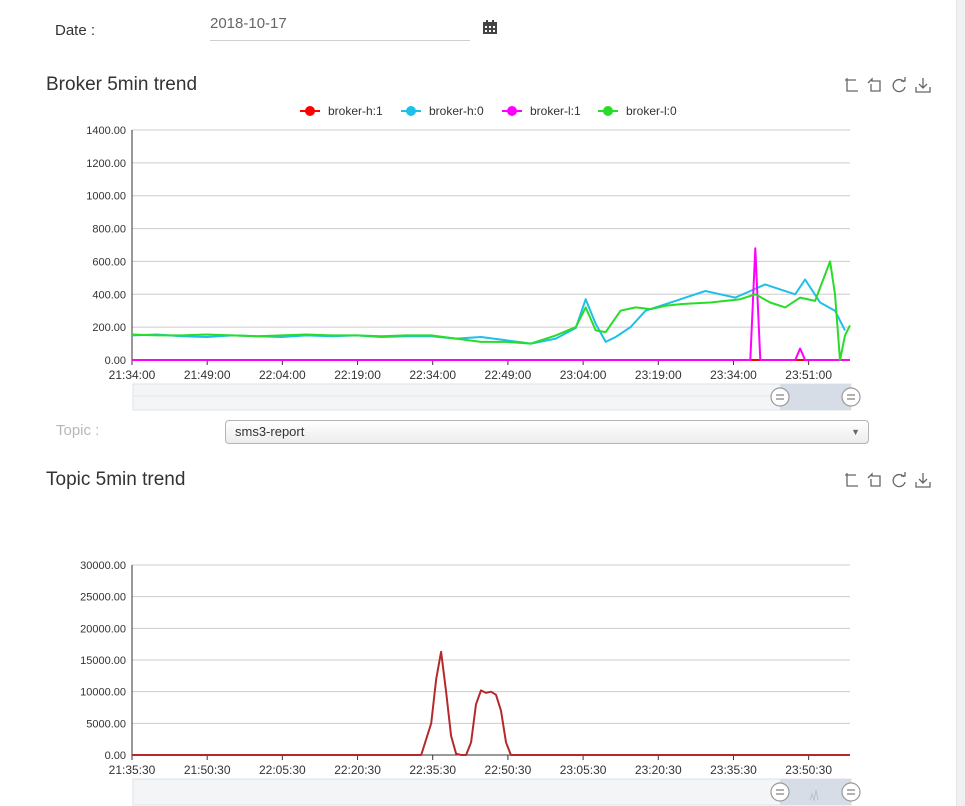 This screenshot has width=965, height=806. What do you see at coordinates (75, 30) in the screenshot?
I see `date-label: Date :` at bounding box center [75, 30].